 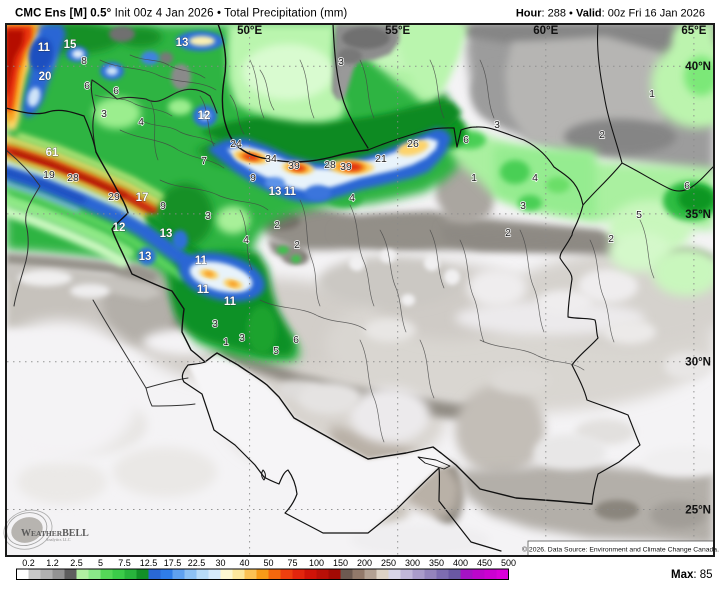 I want to click on svg-text: 2.5, so click(x=76, y=563).